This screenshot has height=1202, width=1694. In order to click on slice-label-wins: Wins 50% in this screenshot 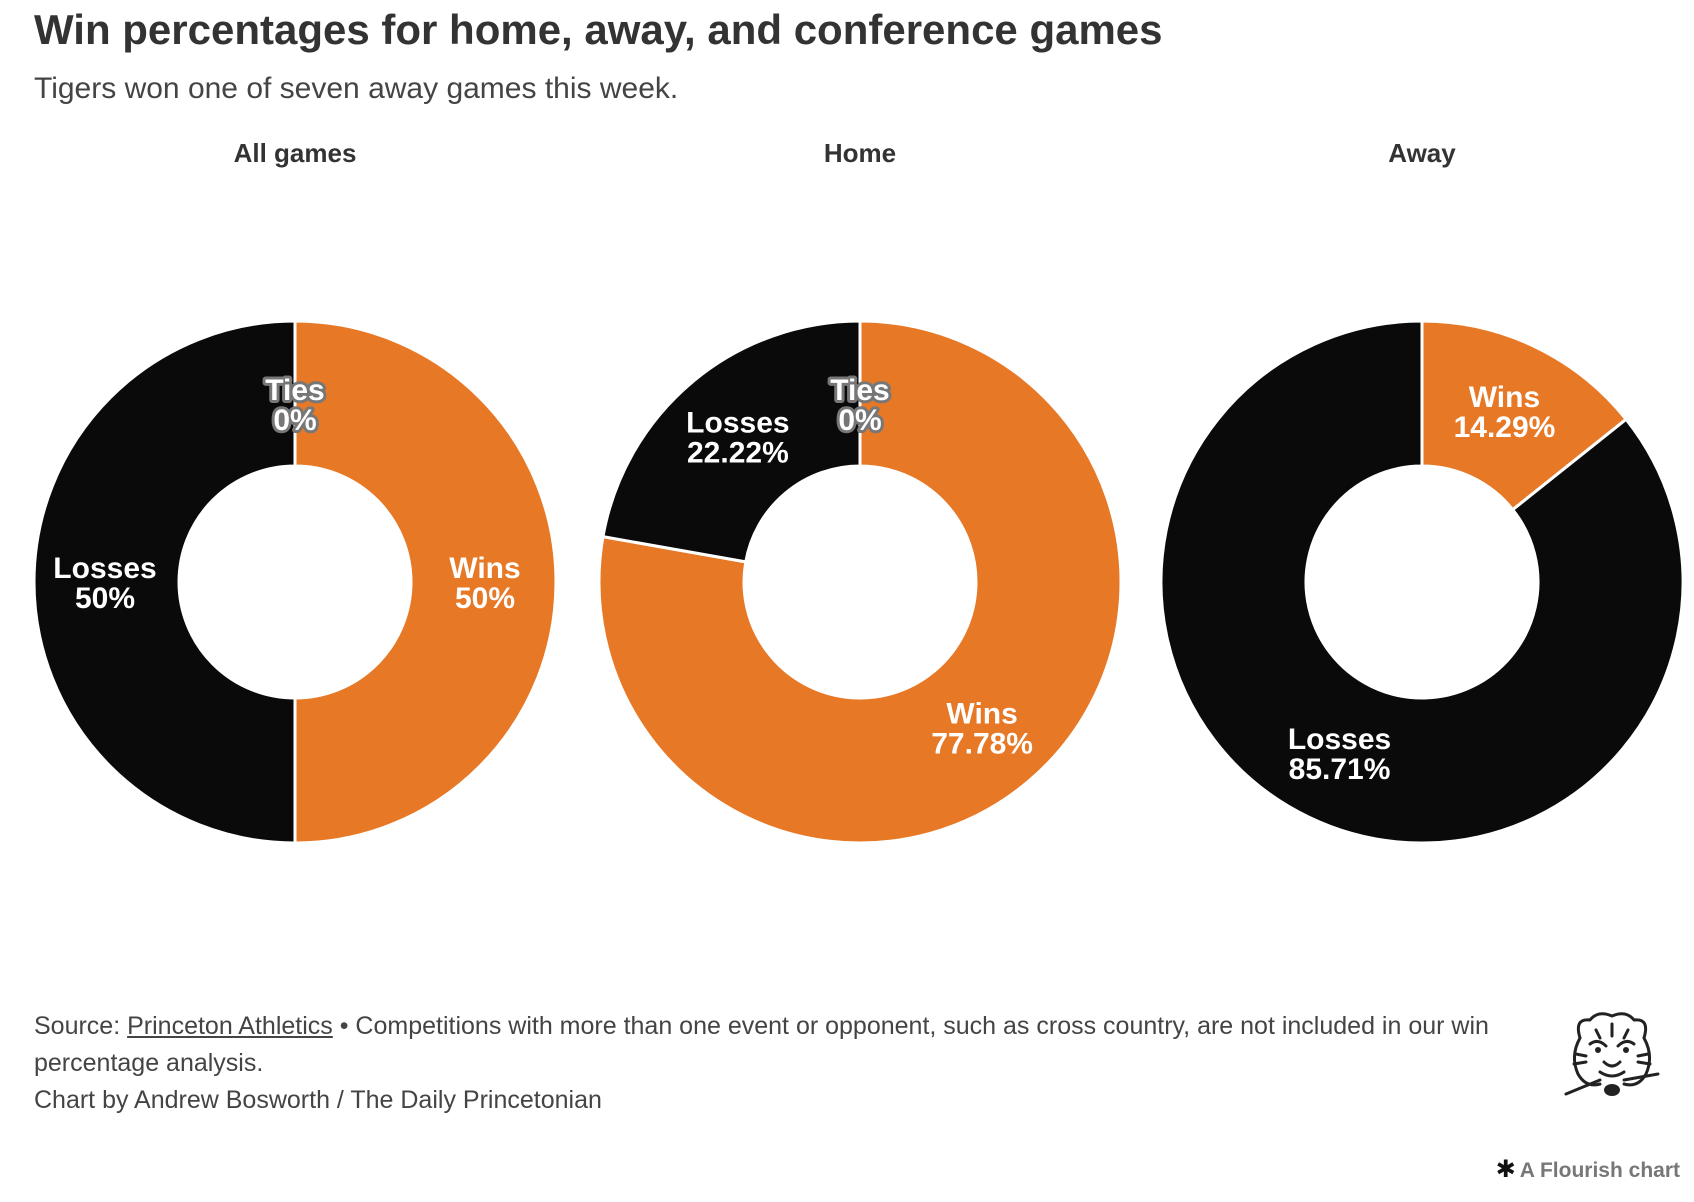, I will do `click(484, 583)`.